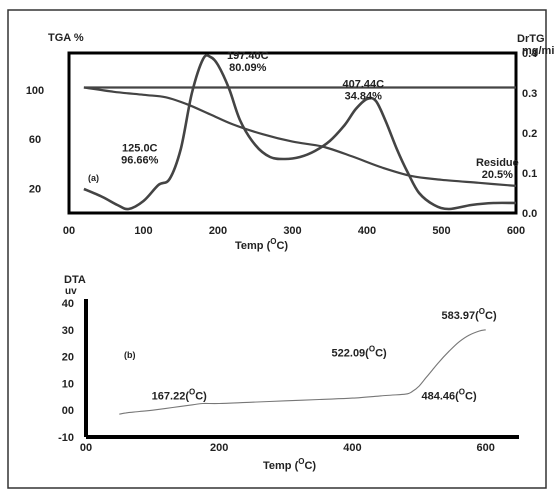 This screenshot has height=491, width=555. What do you see at coordinates (86, 448) in the screenshot?
I see `dta-x-tick-label: 00` at bounding box center [86, 448].